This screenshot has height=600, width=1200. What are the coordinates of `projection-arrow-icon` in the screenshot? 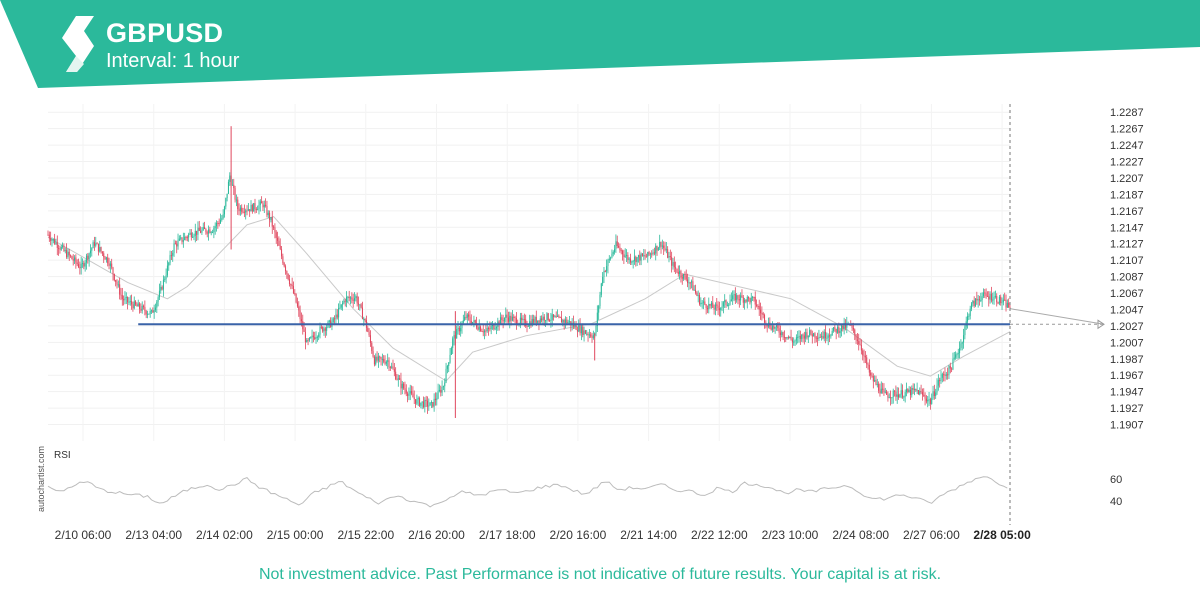 It's located at (1101, 324).